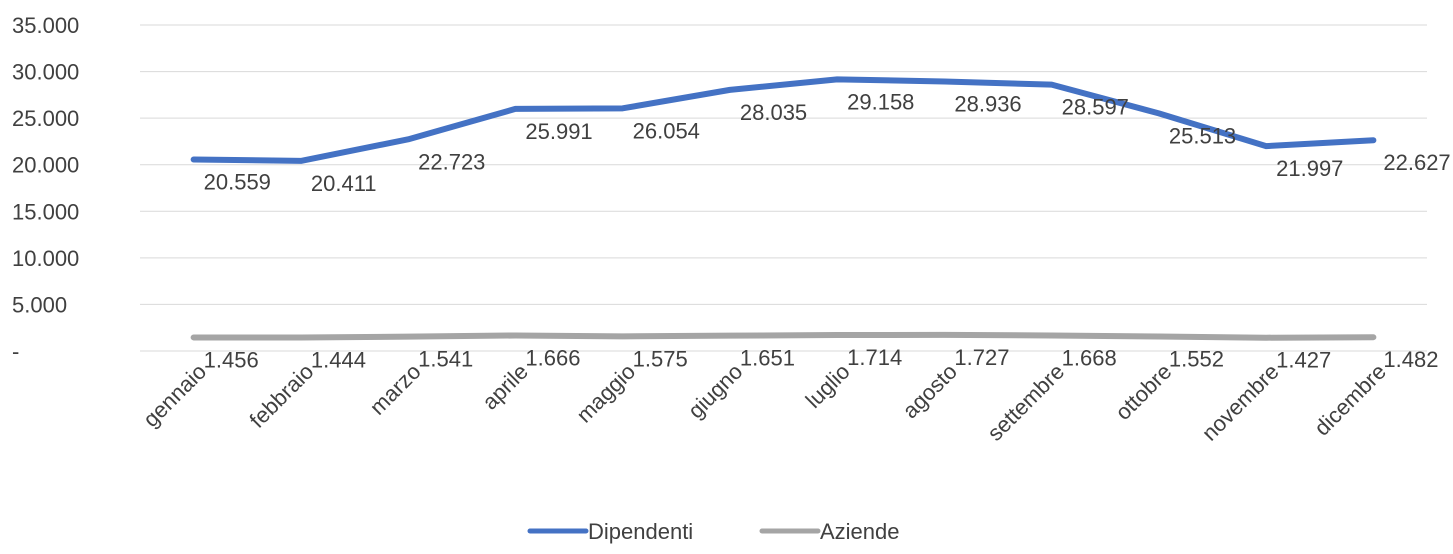 The image size is (1453, 554). I want to click on data-label: 1.727, so click(981, 357).